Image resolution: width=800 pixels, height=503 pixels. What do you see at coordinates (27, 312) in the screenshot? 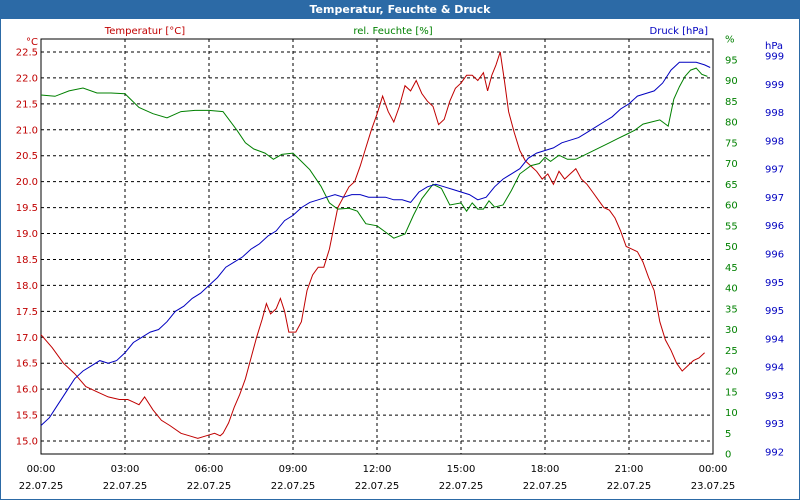
I see `temperature-tick-label: 17.5` at bounding box center [27, 312].